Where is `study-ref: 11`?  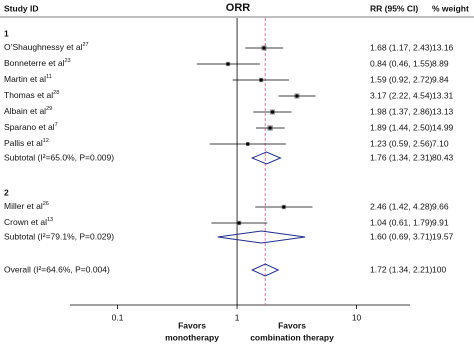
study-ref: 11 is located at coordinates (49, 77).